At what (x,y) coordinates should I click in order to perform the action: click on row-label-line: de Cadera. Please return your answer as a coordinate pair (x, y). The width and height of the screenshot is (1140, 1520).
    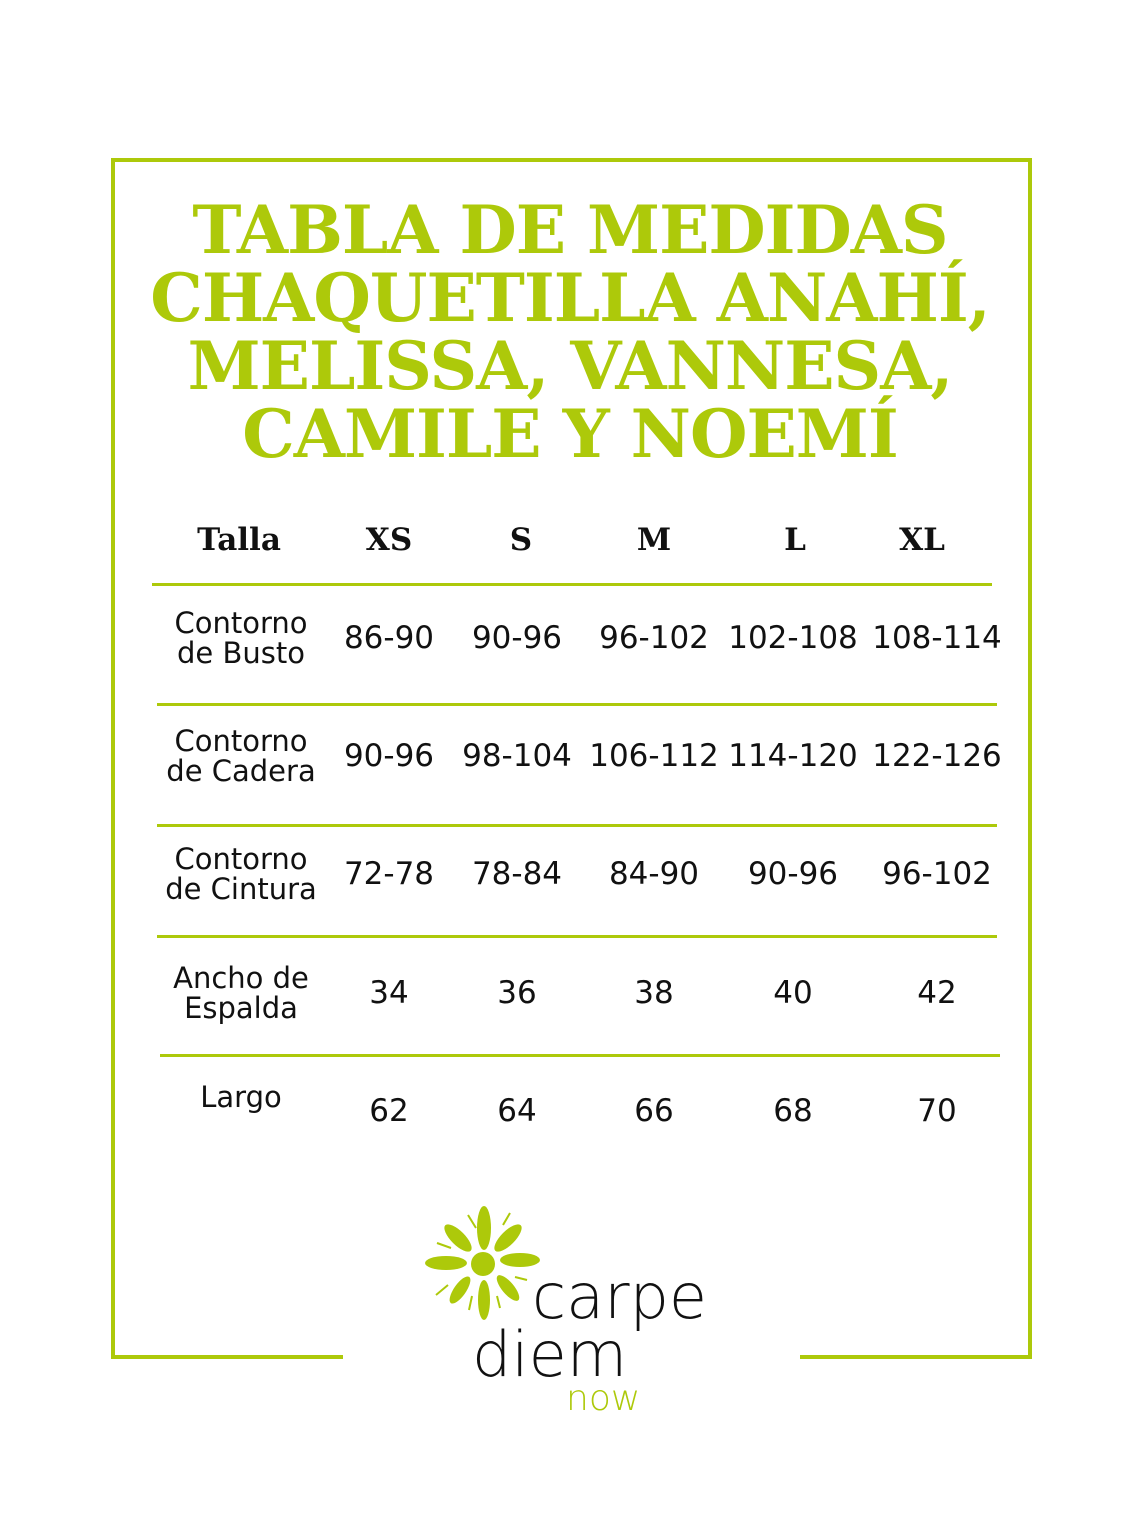
    Looking at the image, I should click on (241, 771).